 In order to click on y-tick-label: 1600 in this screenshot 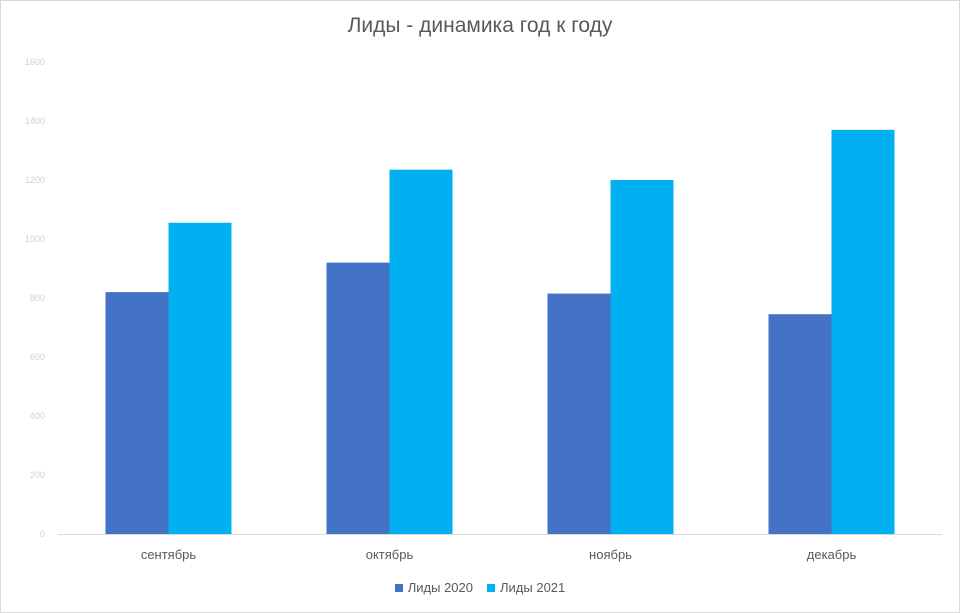, I will do `click(35, 62)`.